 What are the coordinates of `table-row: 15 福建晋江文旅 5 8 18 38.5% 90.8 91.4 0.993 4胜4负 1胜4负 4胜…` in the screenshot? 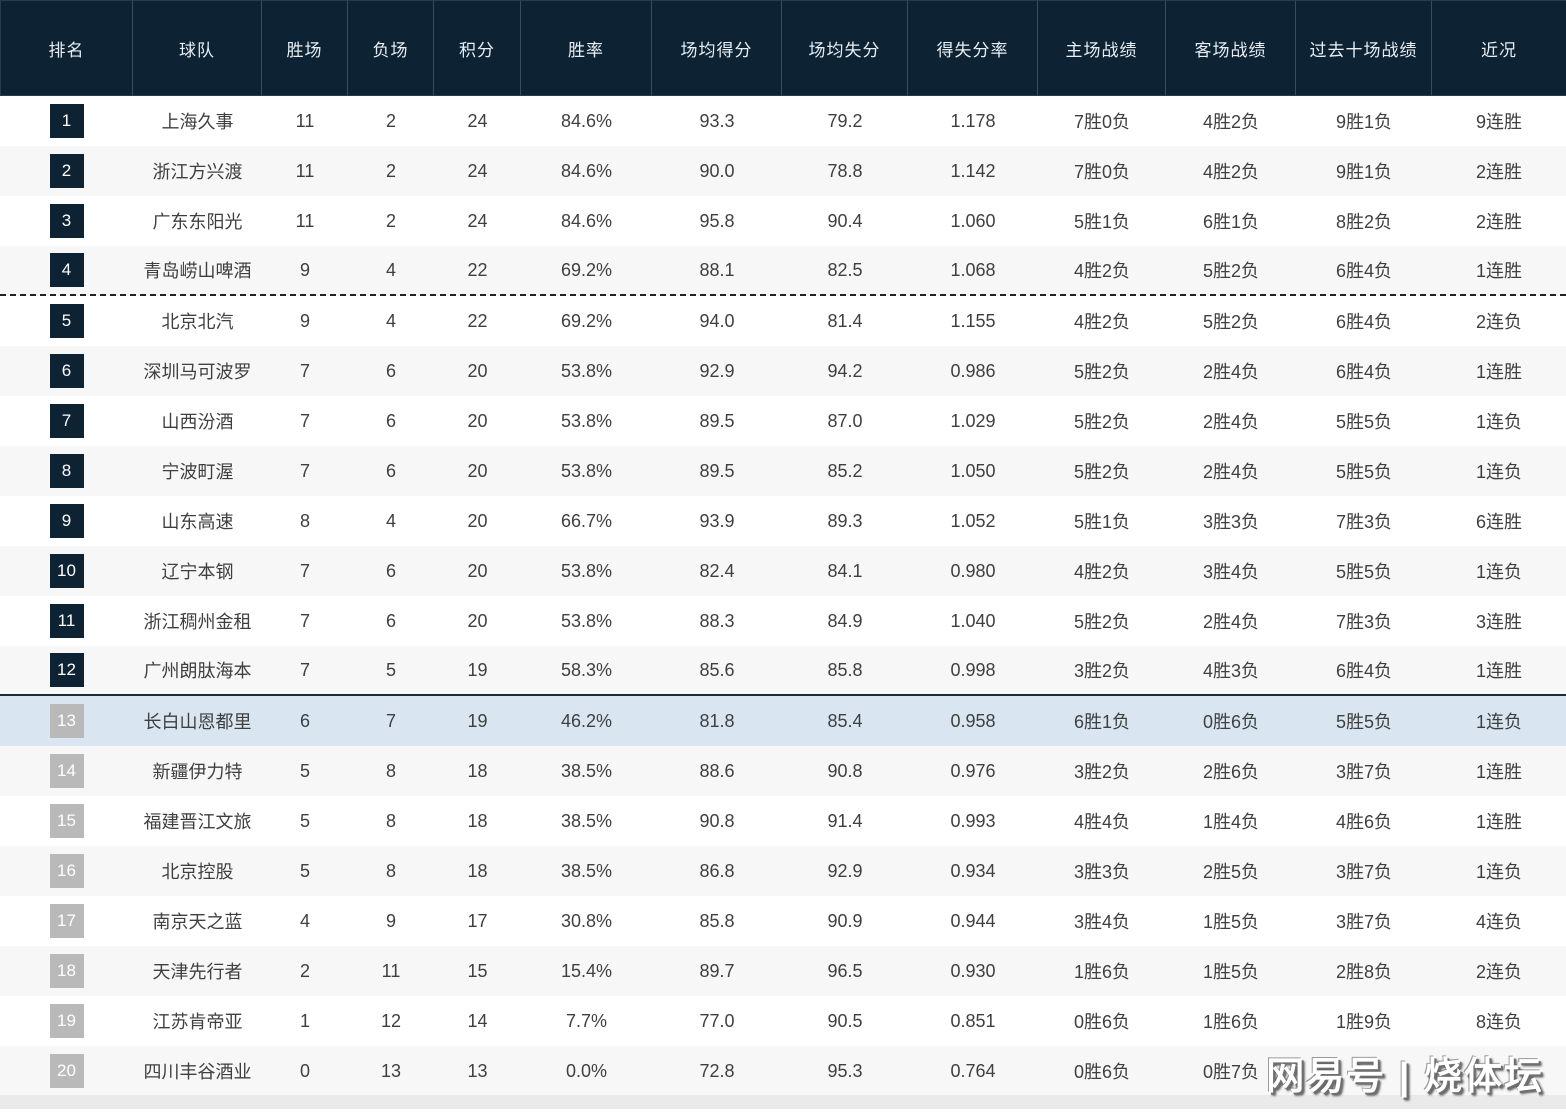 It's located at (783, 821).